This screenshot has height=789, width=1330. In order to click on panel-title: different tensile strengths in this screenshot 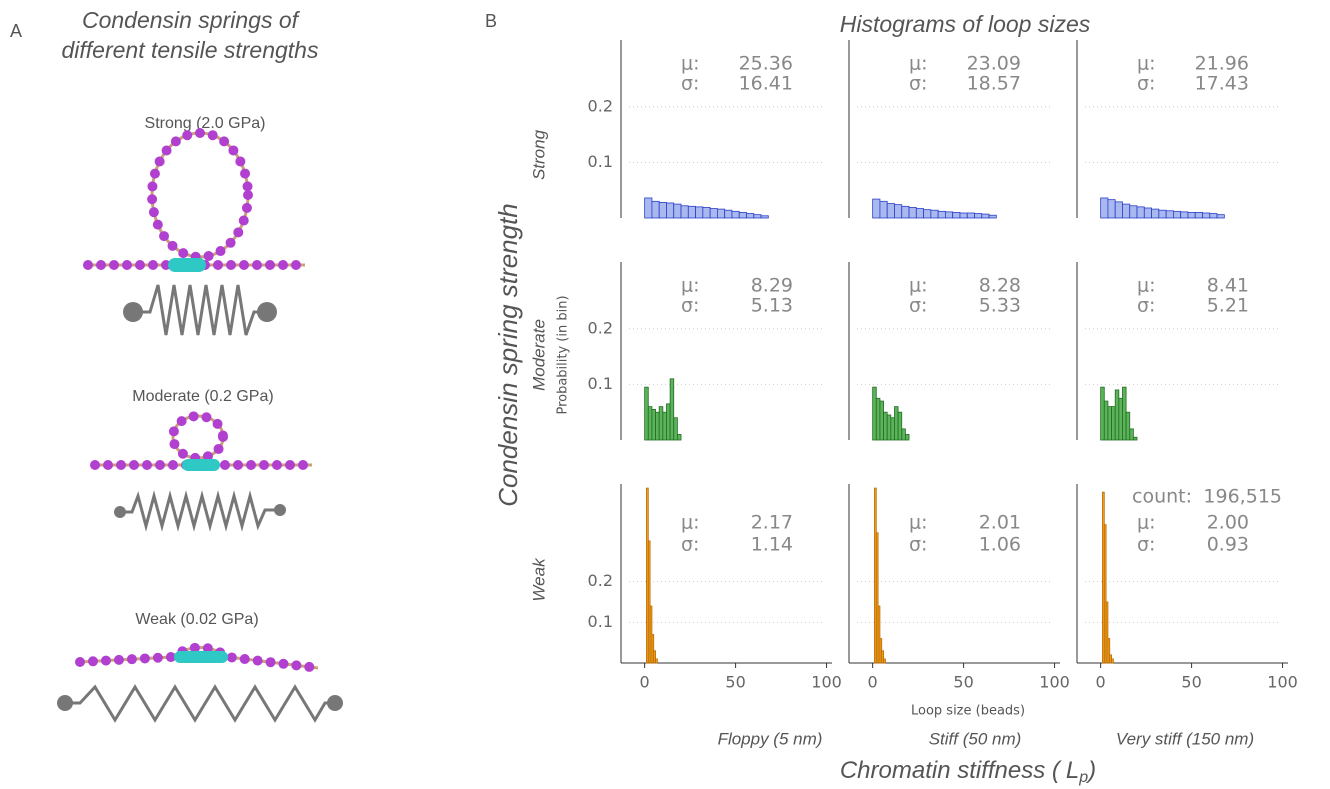, I will do `click(190, 50)`.